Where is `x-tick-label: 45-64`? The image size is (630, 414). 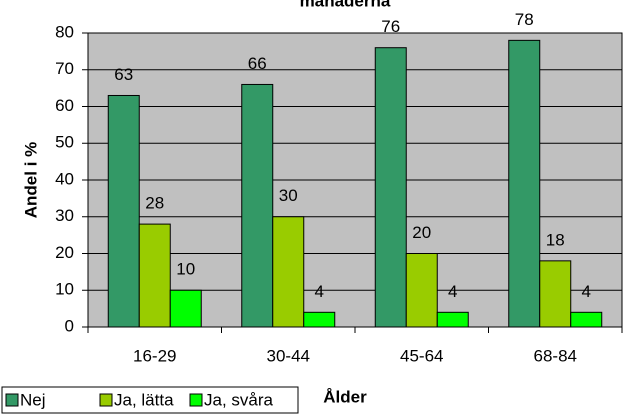 x-tick-label: 45-64 is located at coordinates (421, 355).